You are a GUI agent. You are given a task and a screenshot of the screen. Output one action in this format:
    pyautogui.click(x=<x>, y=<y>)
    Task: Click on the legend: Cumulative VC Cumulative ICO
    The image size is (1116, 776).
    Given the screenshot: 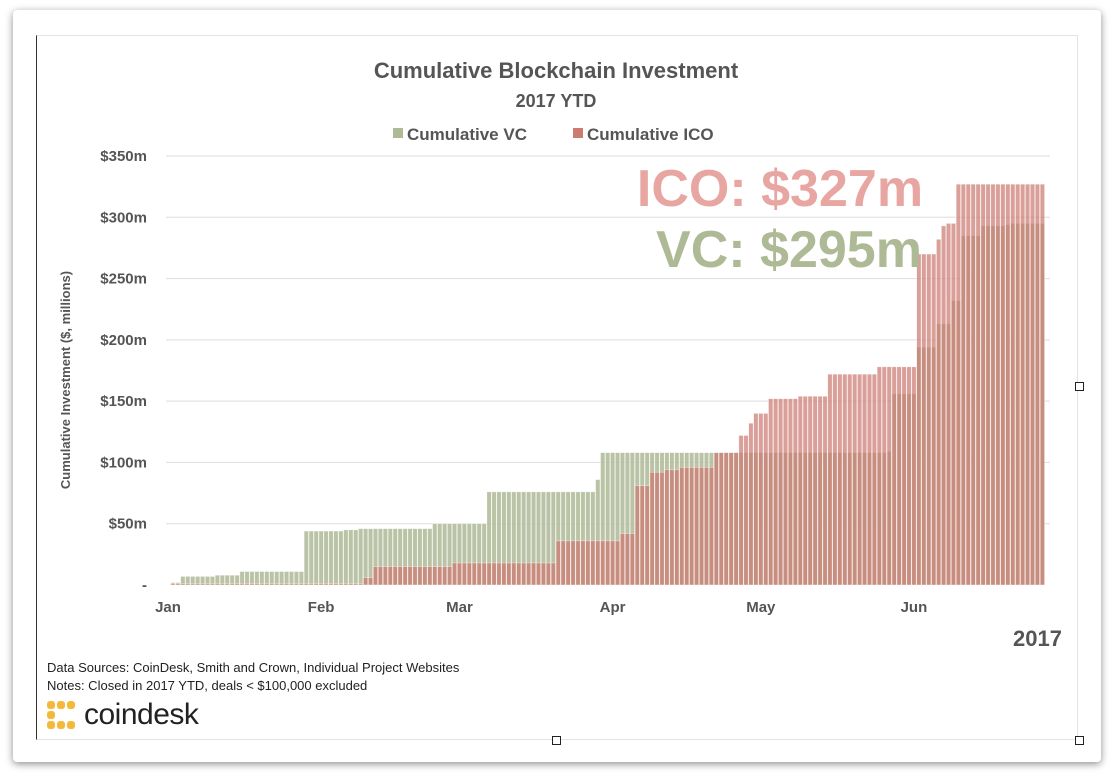 What is the action you would take?
    pyautogui.click(x=553, y=134)
    